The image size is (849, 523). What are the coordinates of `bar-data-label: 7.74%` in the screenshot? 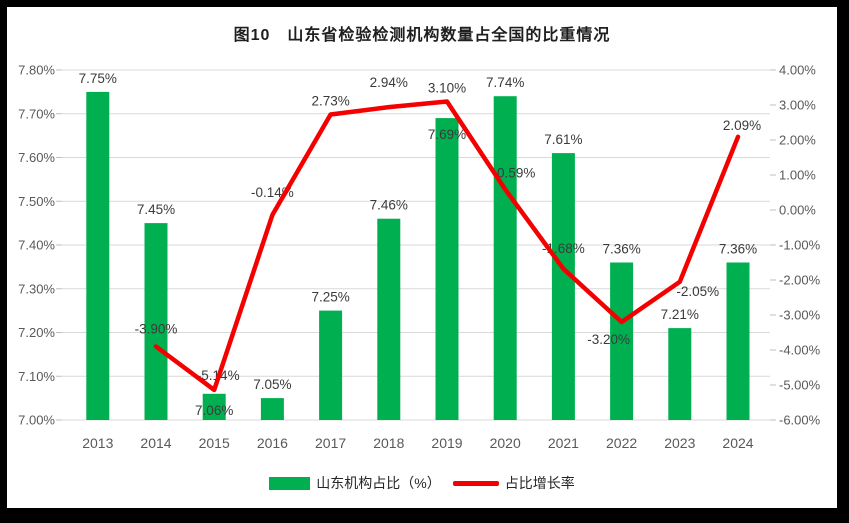 It's located at (505, 82).